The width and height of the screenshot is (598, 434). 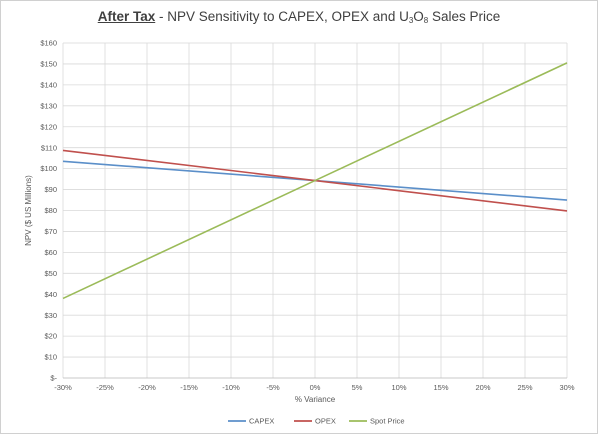 What do you see at coordinates (524, 387) in the screenshot?
I see `x-tick-label: 25%` at bounding box center [524, 387].